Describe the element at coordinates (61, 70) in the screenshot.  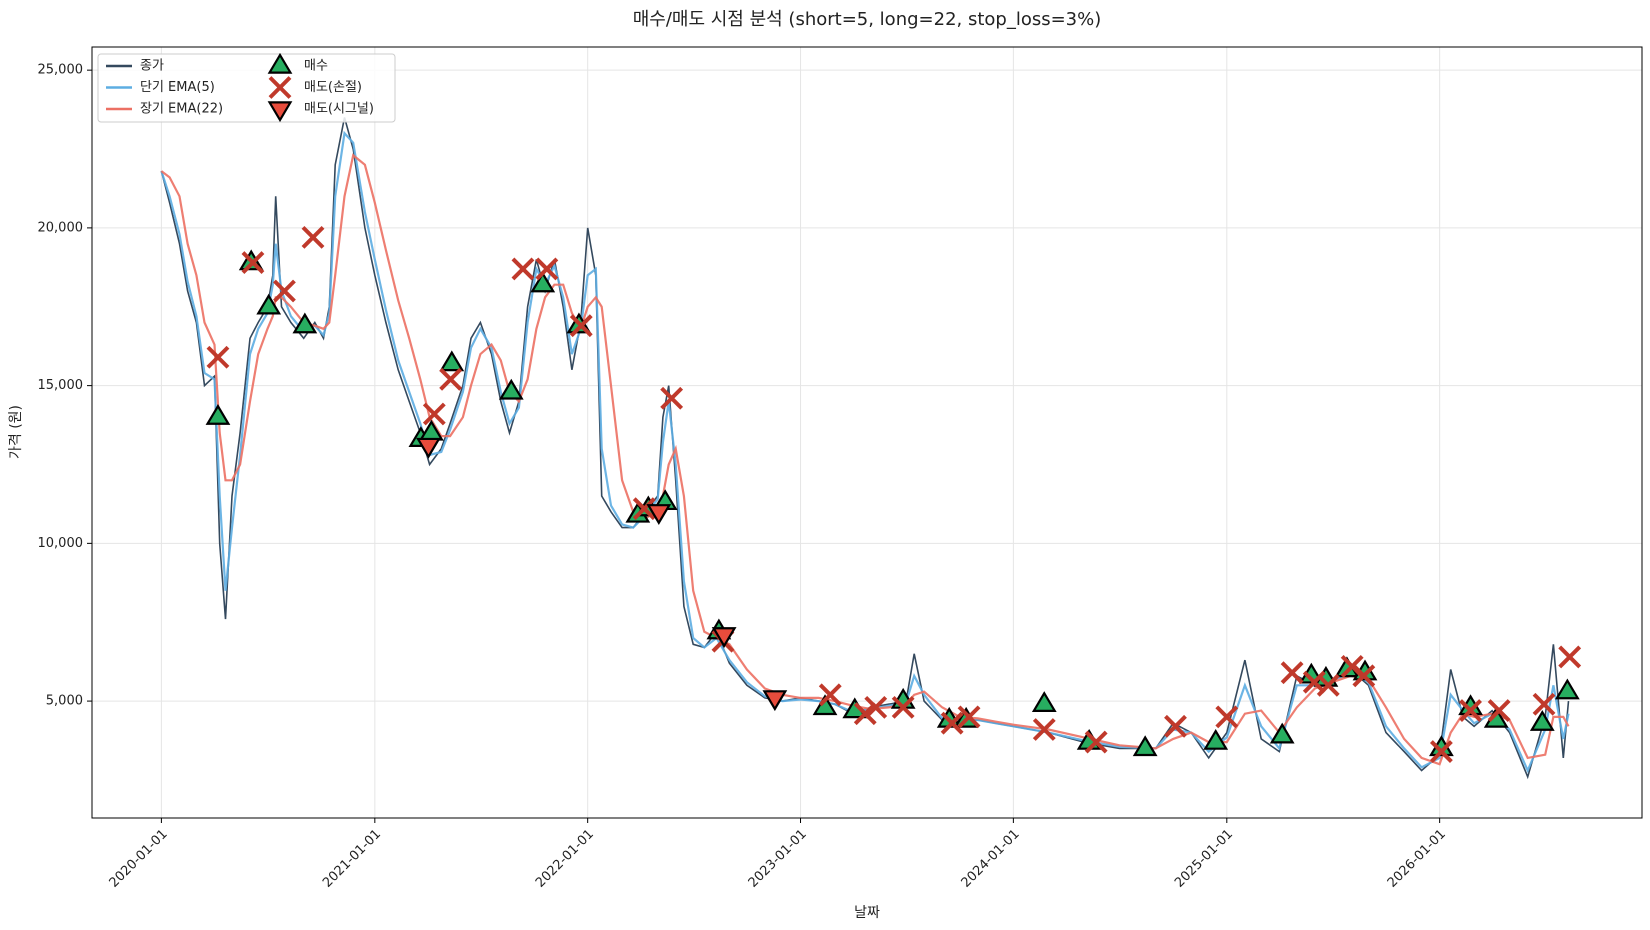
I see `y-tick-label: 25,000` at that location.